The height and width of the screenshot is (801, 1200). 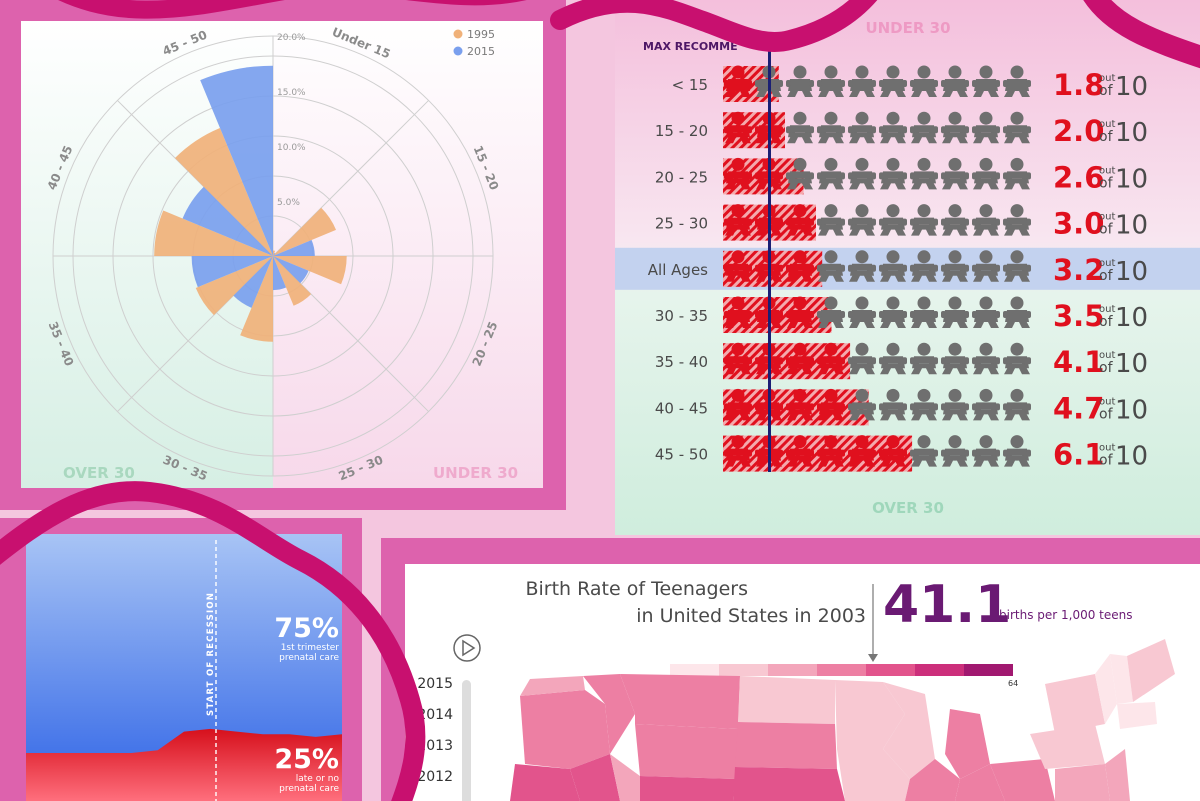 I want to click on state-new-york, so click(x=1075, y=704).